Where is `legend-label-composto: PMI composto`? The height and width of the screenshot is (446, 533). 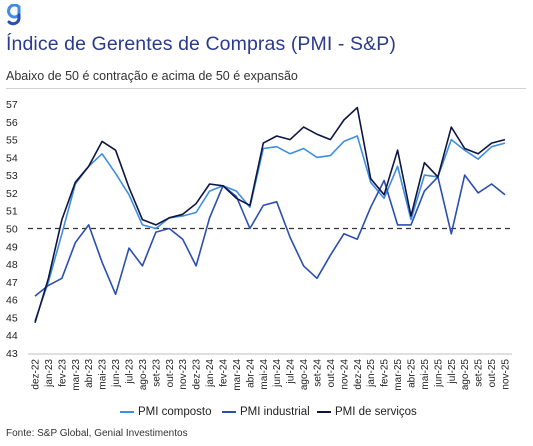
legend-label-composto: PMI composto is located at coordinates (175, 412).